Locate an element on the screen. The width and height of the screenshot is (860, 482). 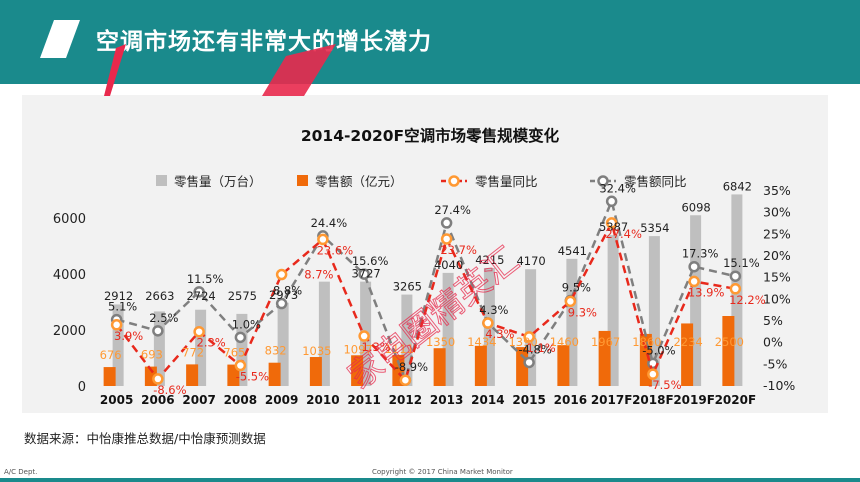
right-axis-tick: -5% is located at coordinates (775, 363).